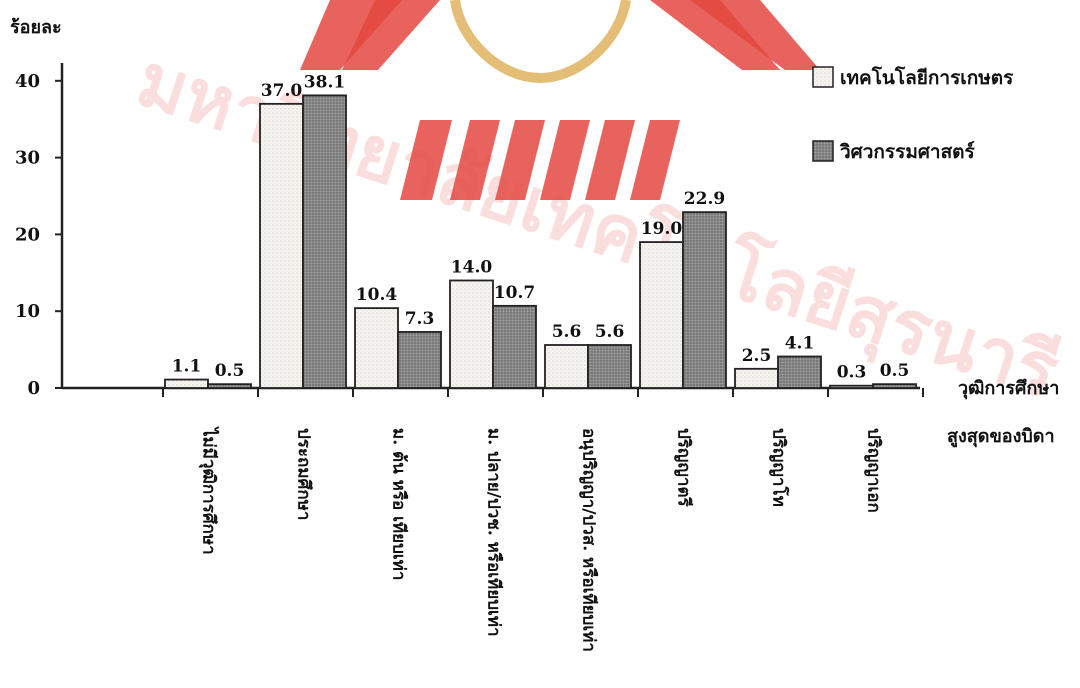 The width and height of the screenshot is (1080, 688). I want to click on legend-label-series-1: เทคโนโลยีการเกษตร, so click(927, 77).